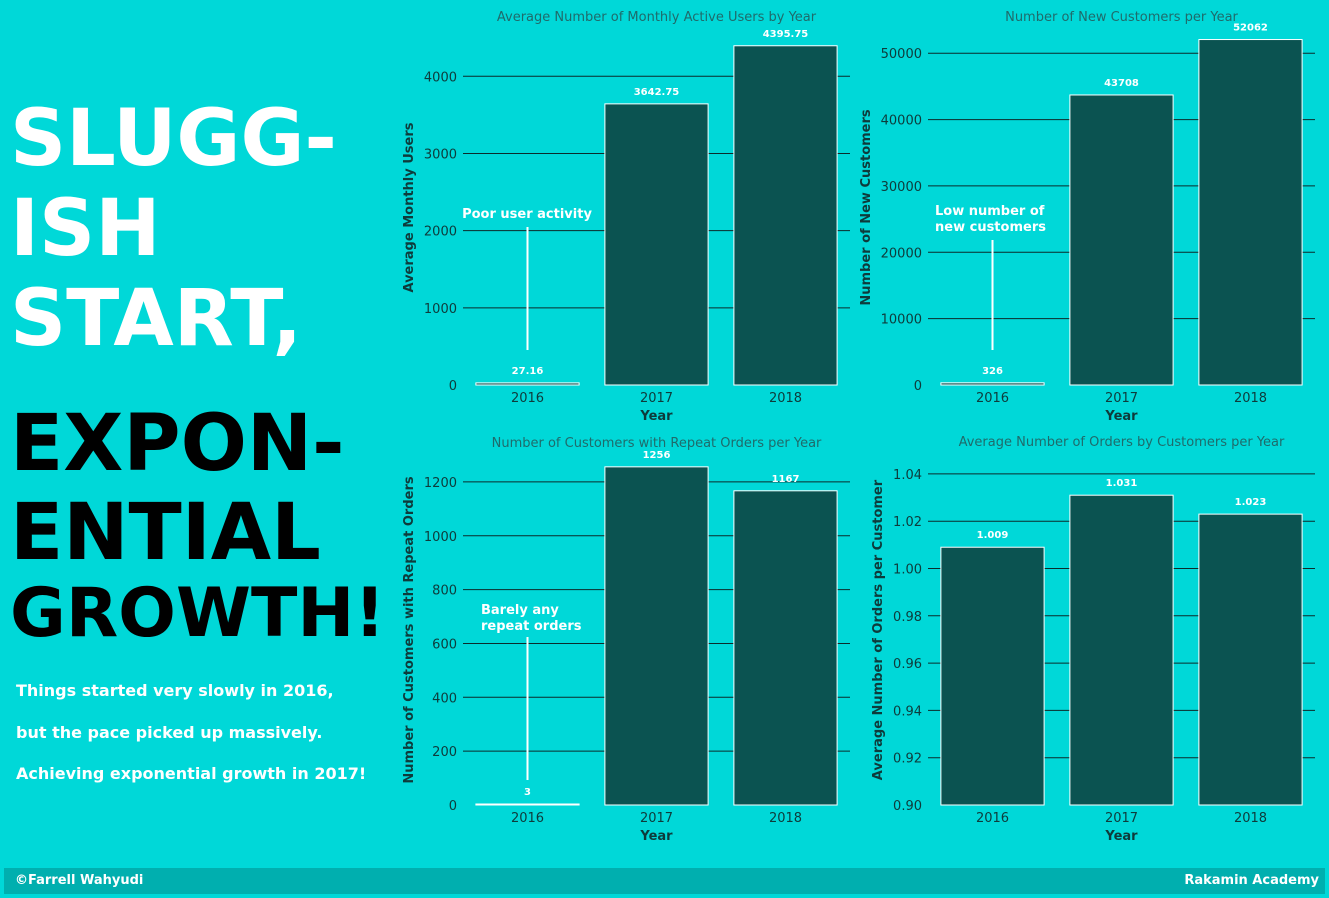  What do you see at coordinates (531, 626) in the screenshot?
I see `annotation-text: repeat orders` at bounding box center [531, 626].